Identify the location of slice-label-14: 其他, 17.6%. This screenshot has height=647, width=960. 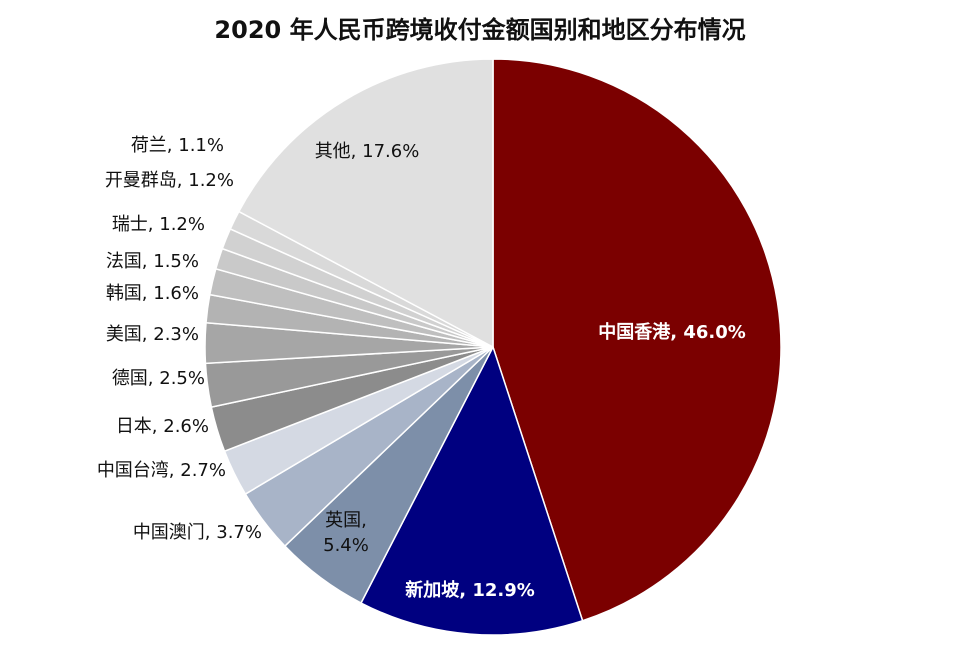
(367, 151).